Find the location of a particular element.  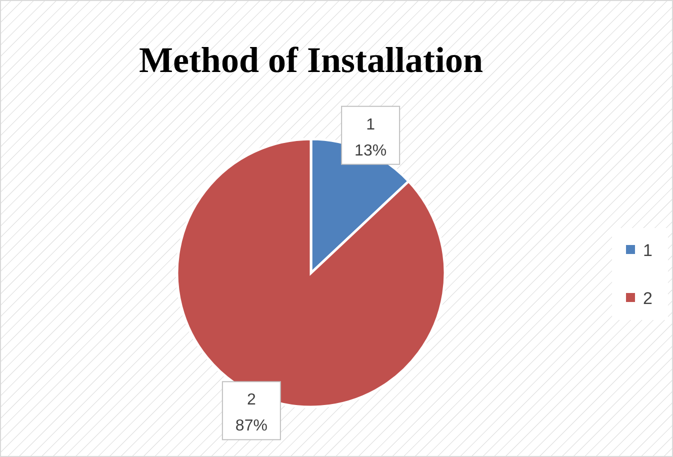

data-label: 13% is located at coordinates (370, 151).